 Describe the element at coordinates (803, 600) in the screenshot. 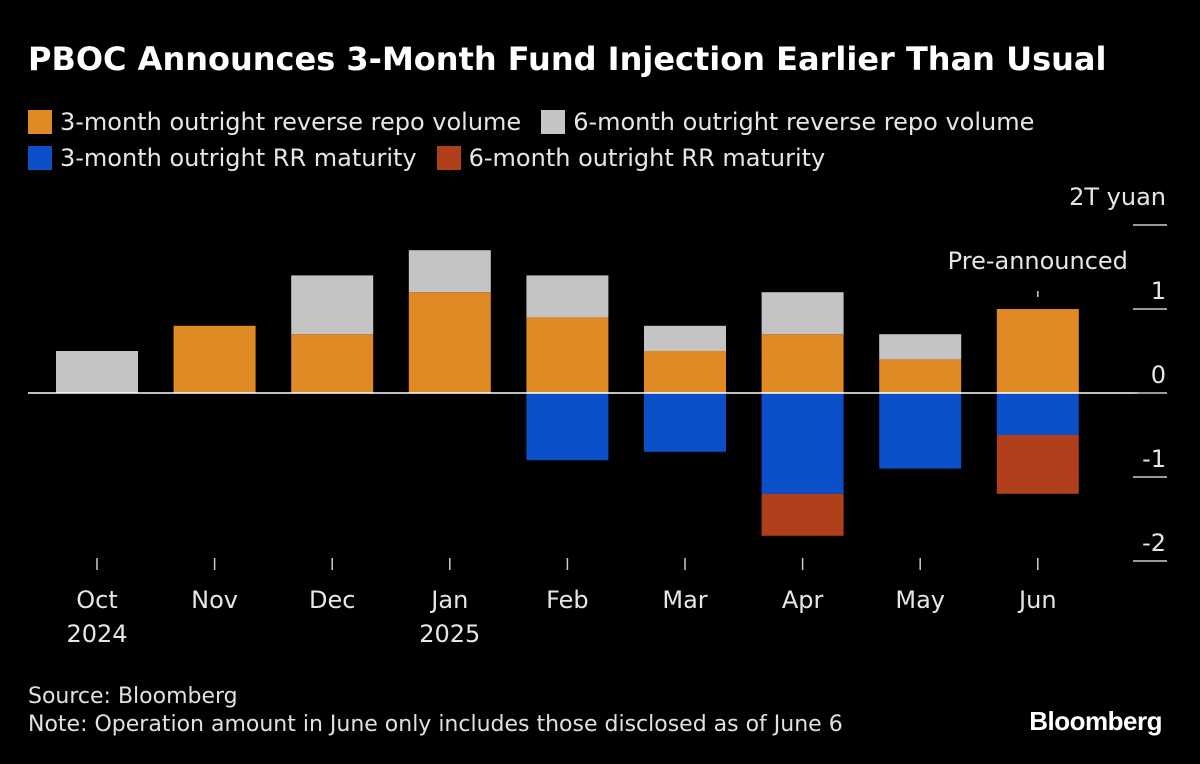

I see `x-tick-label: Apr` at that location.